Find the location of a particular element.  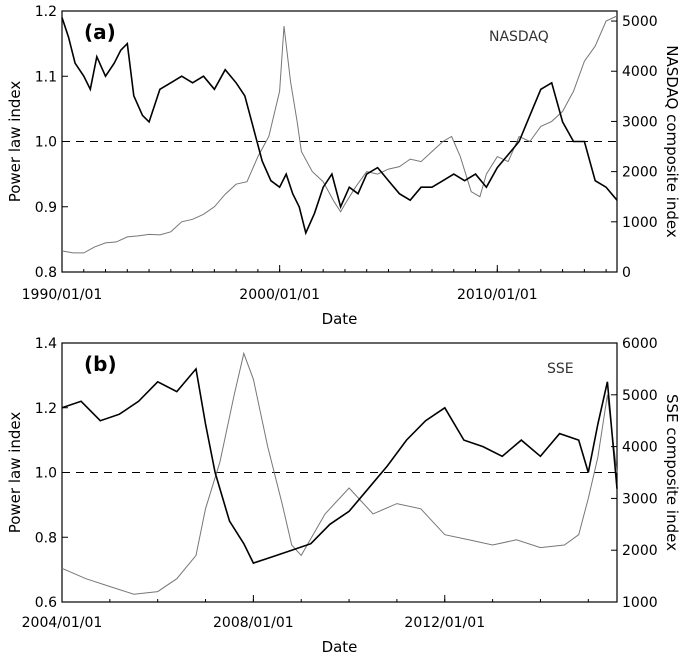

y-right-ticks: 0 1000 2000 3000 4000 5000 is located at coordinates (634, 147).